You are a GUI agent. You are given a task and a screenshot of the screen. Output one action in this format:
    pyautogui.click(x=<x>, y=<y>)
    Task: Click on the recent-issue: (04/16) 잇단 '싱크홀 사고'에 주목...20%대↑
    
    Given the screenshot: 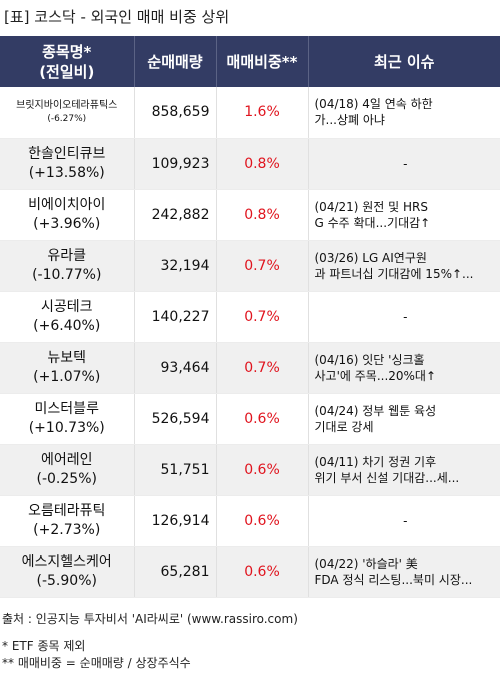 What is the action you would take?
    pyautogui.click(x=404, y=368)
    